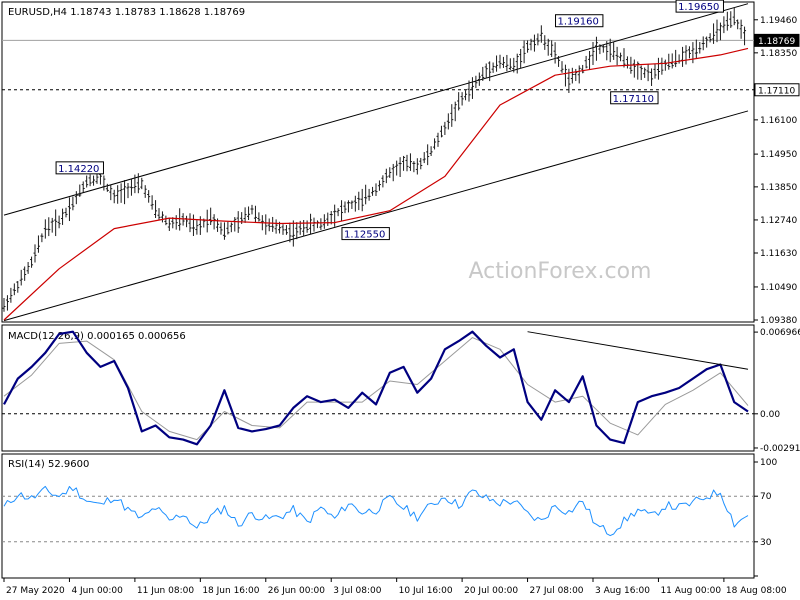 This screenshot has height=600, width=800. Describe the element at coordinates (560, 271) in the screenshot. I see `watermark: ActionForex.com` at that location.